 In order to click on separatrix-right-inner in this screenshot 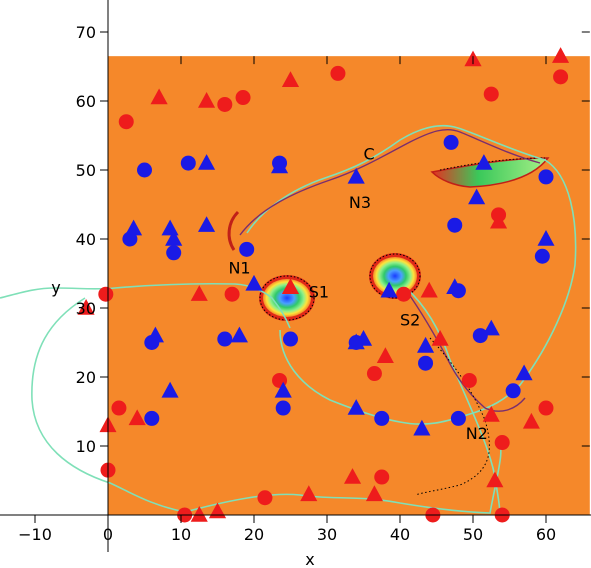, I will do `click(453, 401)`.